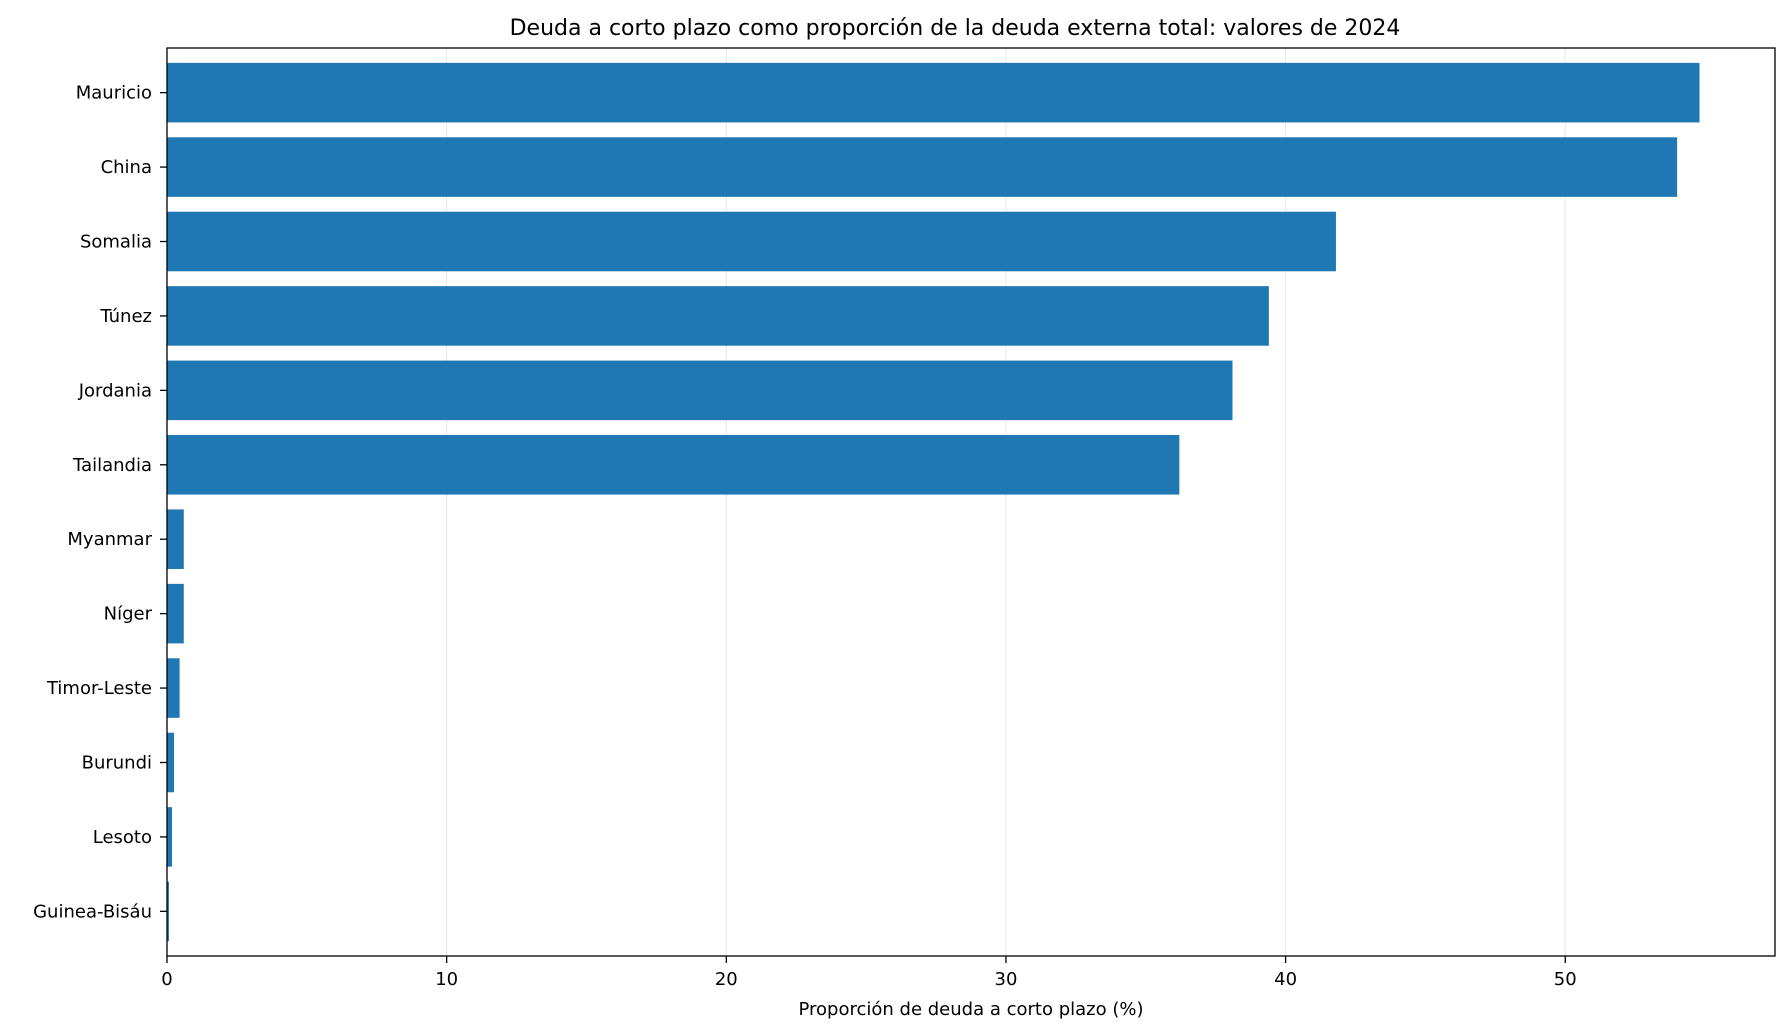 The image size is (1785, 1032). Describe the element at coordinates (1285, 979) in the screenshot. I see `x-tick-label: 40` at that location.